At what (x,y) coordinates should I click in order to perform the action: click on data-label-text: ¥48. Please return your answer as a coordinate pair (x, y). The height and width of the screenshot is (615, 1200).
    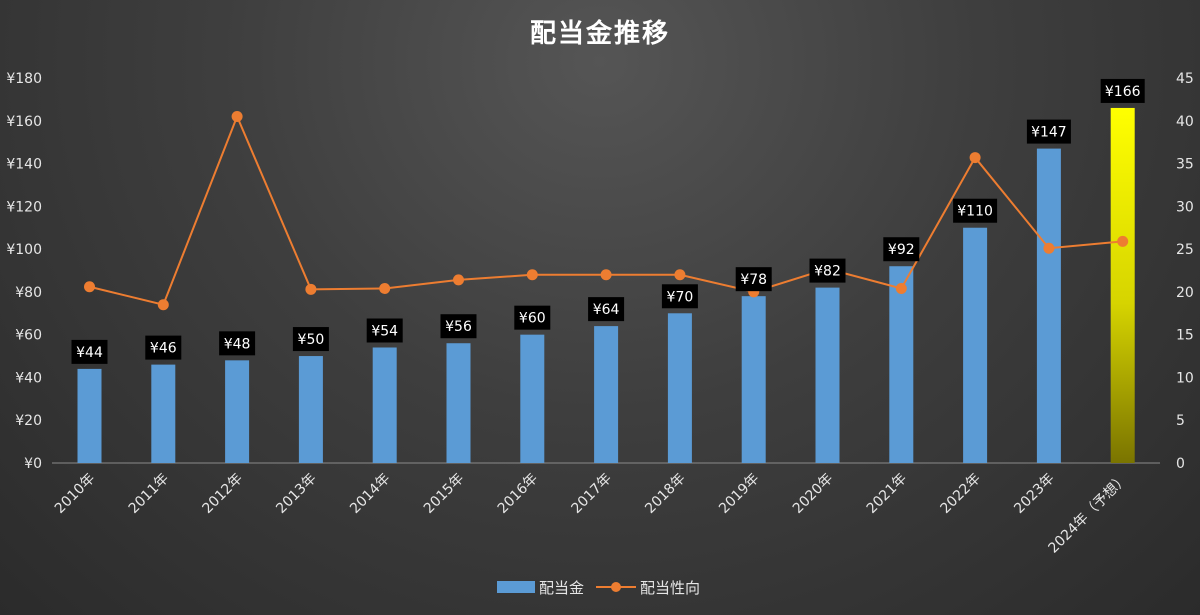
    Looking at the image, I should click on (237, 344).